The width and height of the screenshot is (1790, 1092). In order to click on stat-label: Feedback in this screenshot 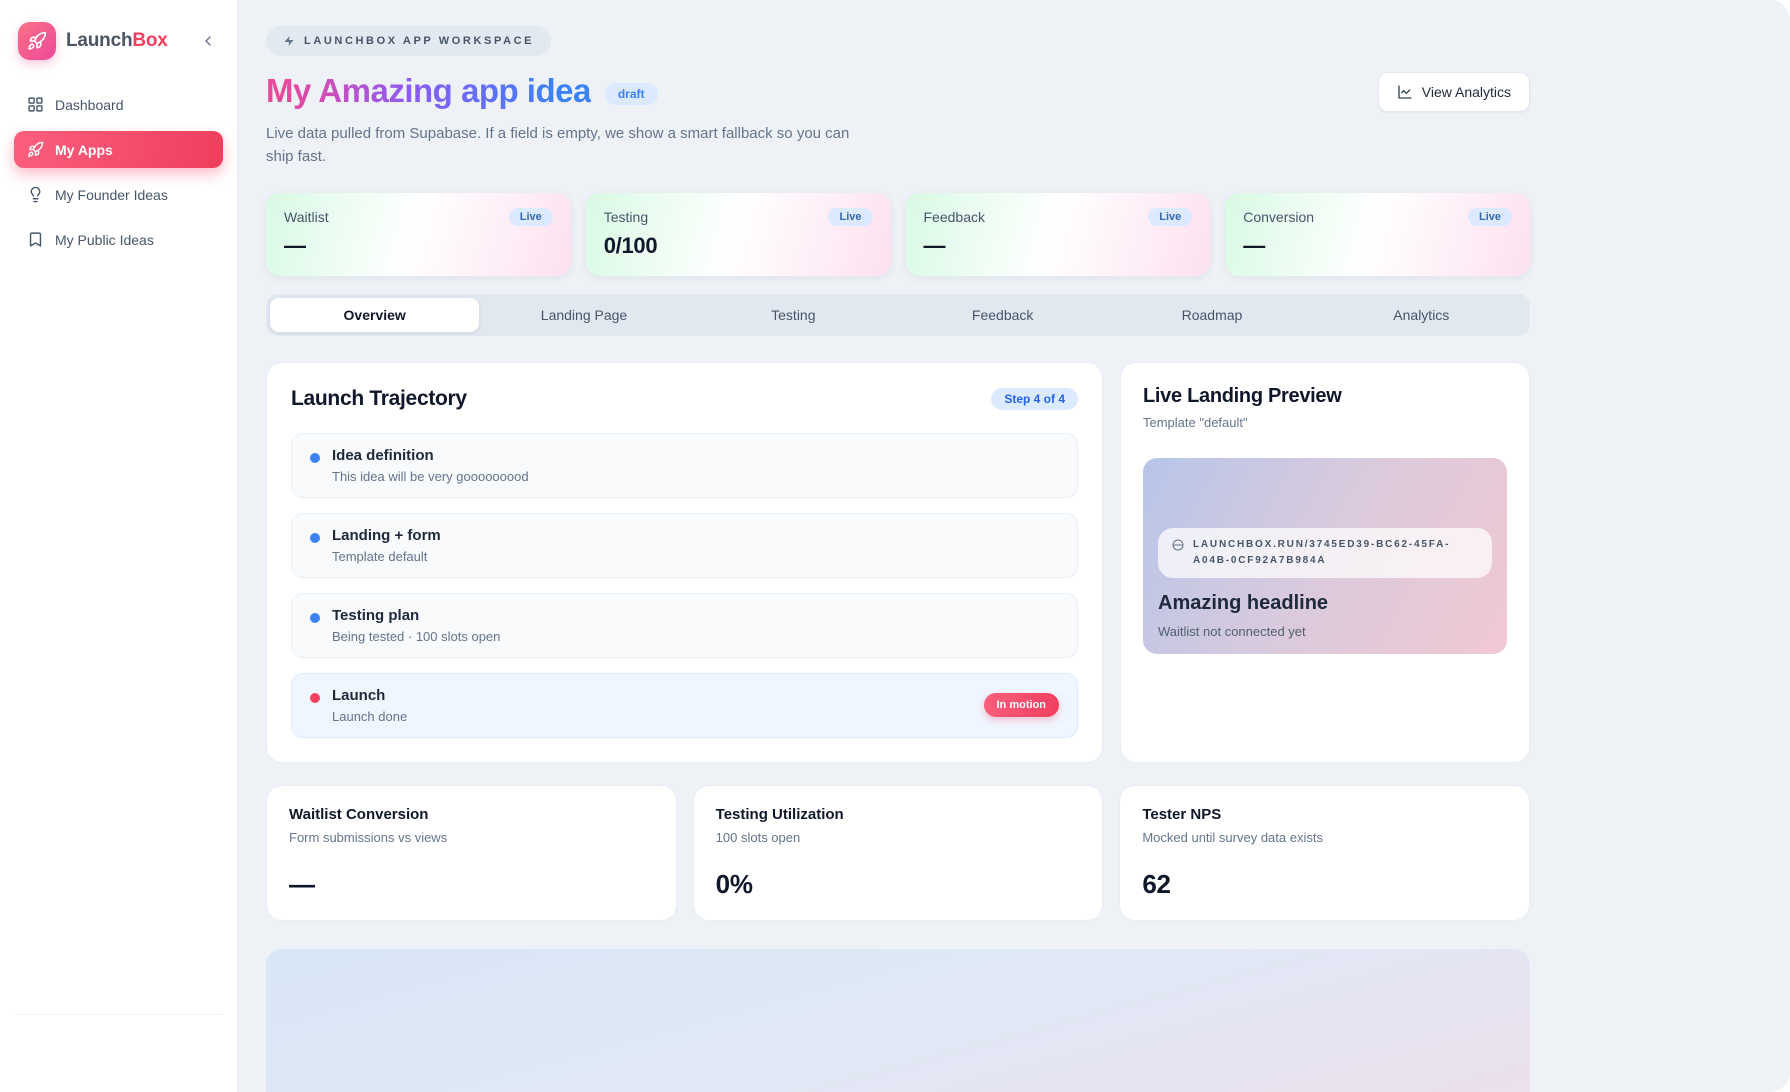, I will do `click(954, 216)`.